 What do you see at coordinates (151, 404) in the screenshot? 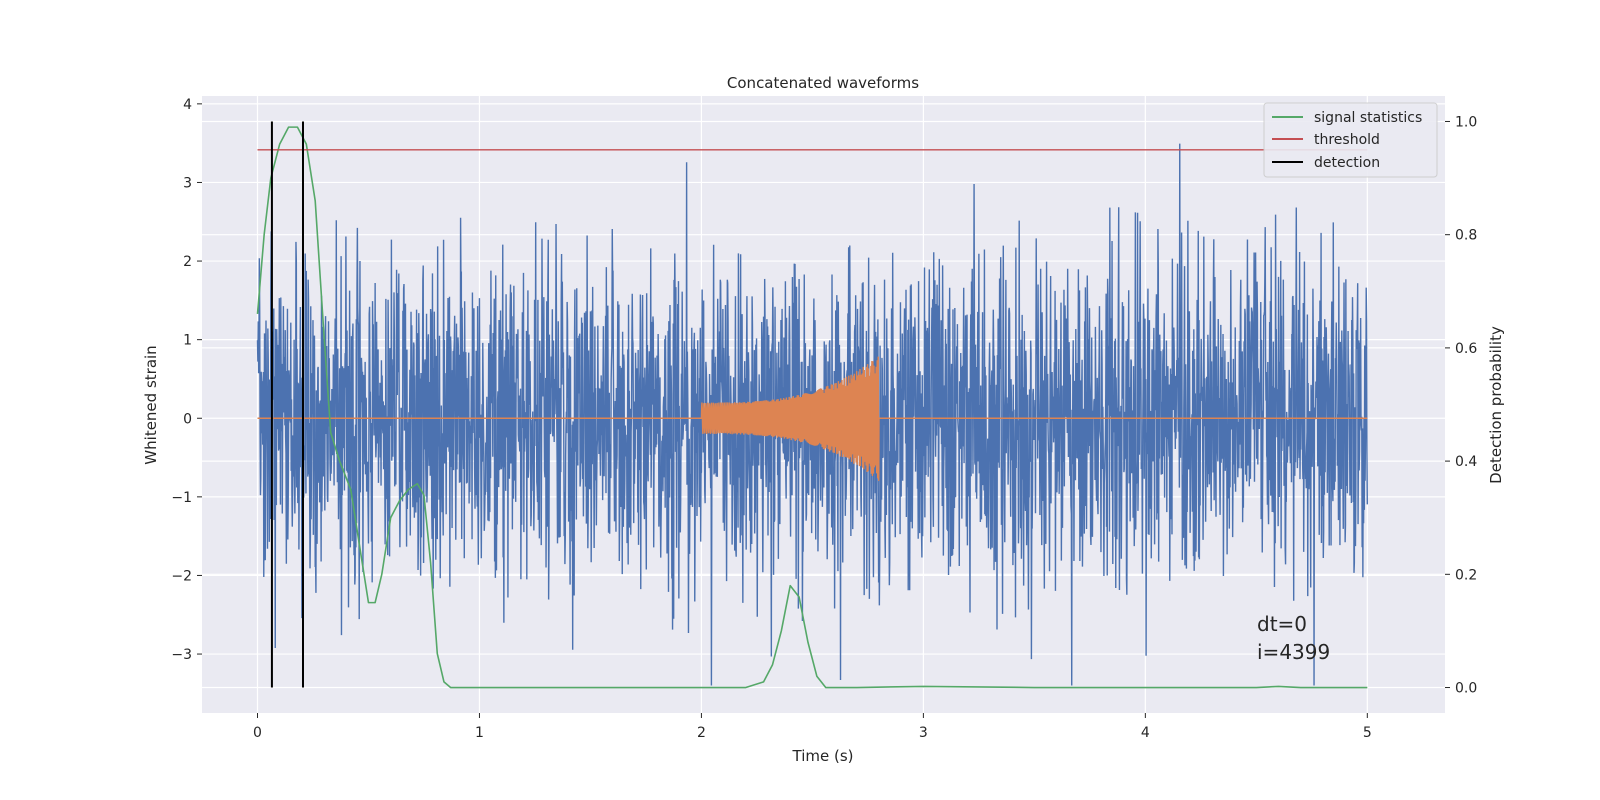
I see `y-axis-label: Whitened strain` at bounding box center [151, 404].